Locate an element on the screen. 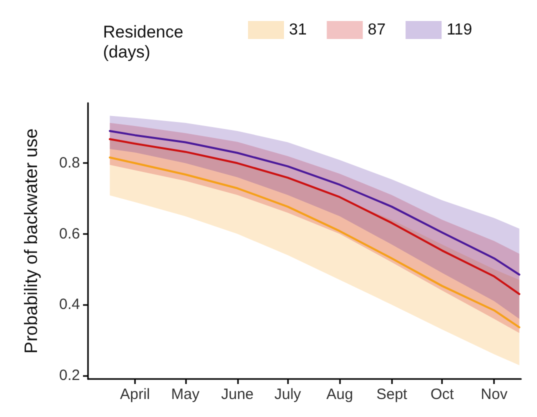 This screenshot has width=537, height=417. x-tick-label: July is located at coordinates (288, 394).